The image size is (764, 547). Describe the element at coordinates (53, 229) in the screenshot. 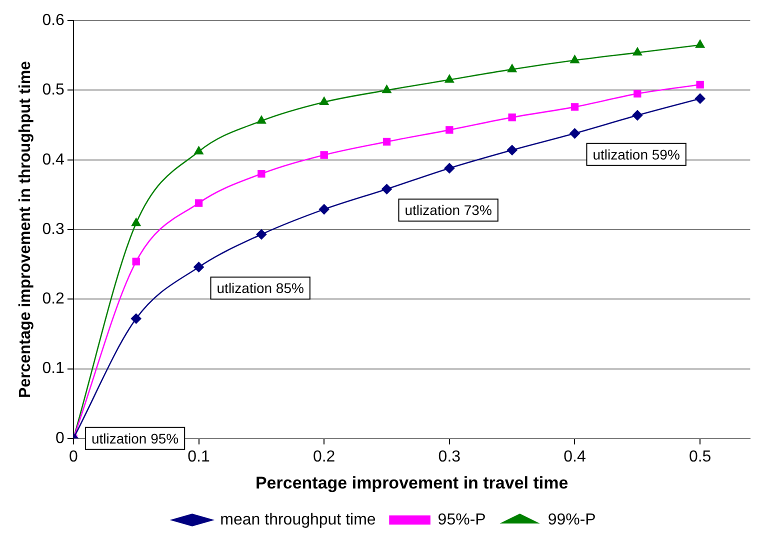

I see `y-tick-label: 0.3` at that location.